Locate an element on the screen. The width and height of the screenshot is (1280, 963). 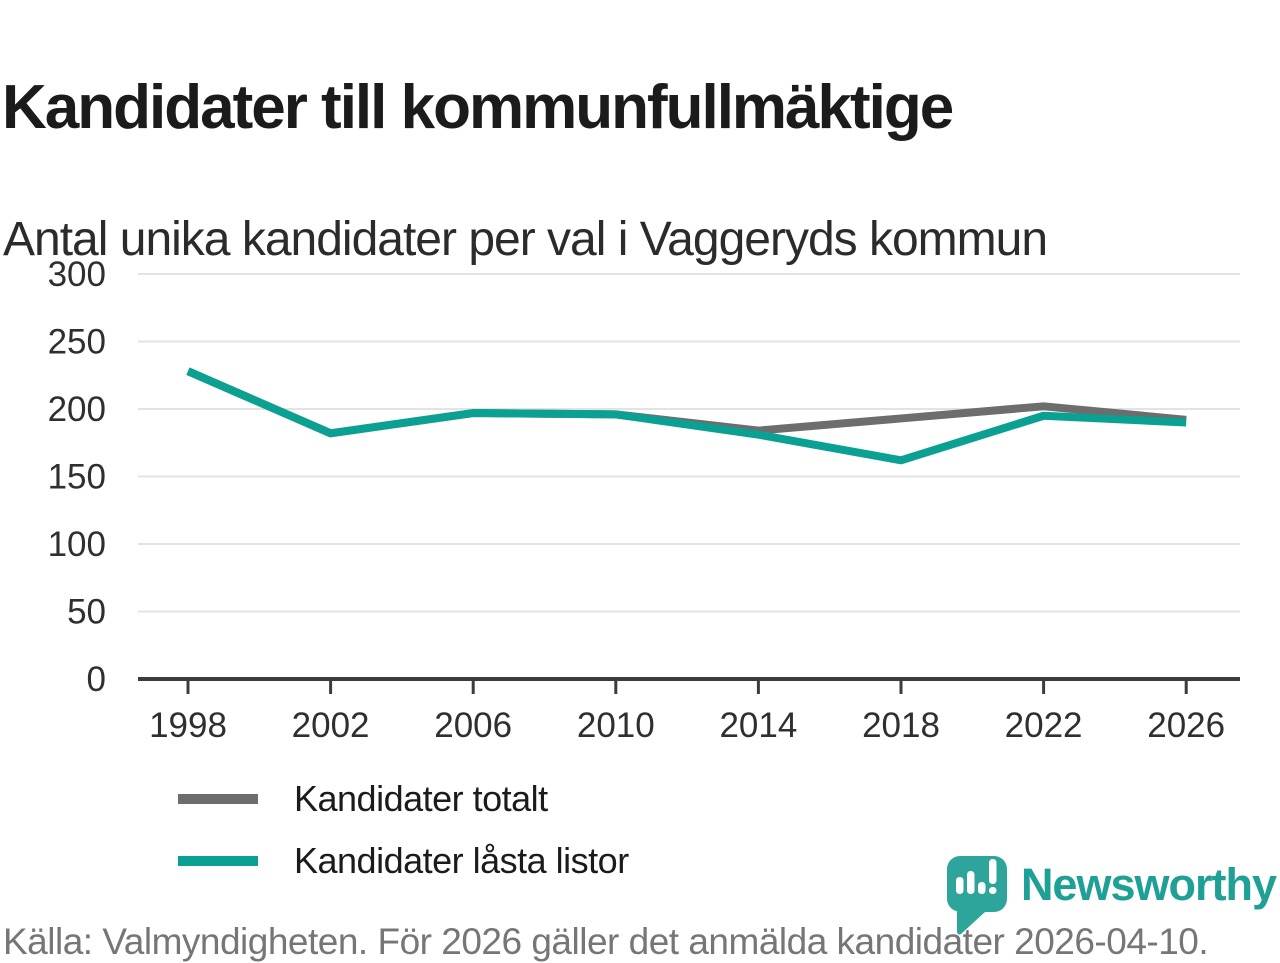
legend-swatch-lasta-listor is located at coordinates (218, 861).